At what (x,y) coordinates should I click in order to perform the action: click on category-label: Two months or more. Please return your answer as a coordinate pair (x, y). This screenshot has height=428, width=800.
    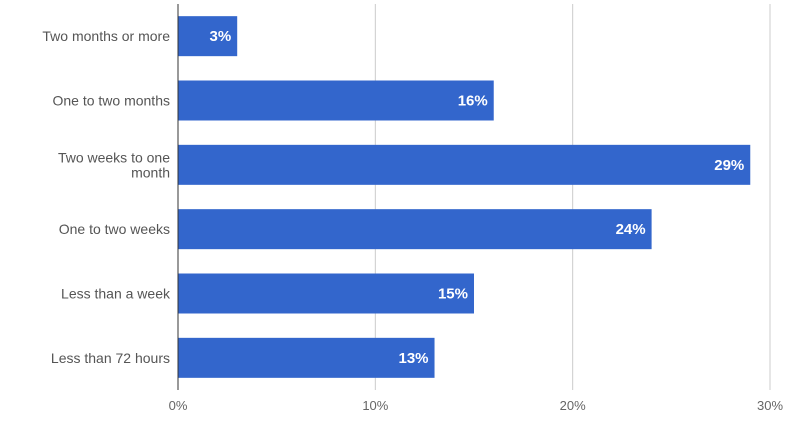
    Looking at the image, I should click on (106, 36).